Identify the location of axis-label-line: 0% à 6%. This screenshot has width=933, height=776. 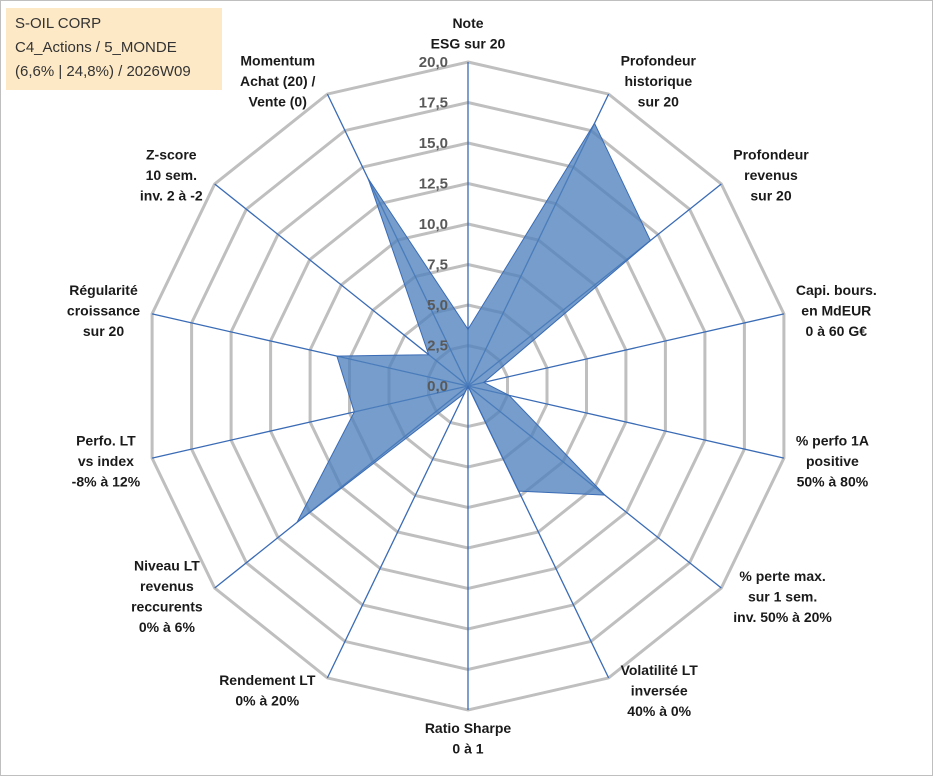
(167, 627).